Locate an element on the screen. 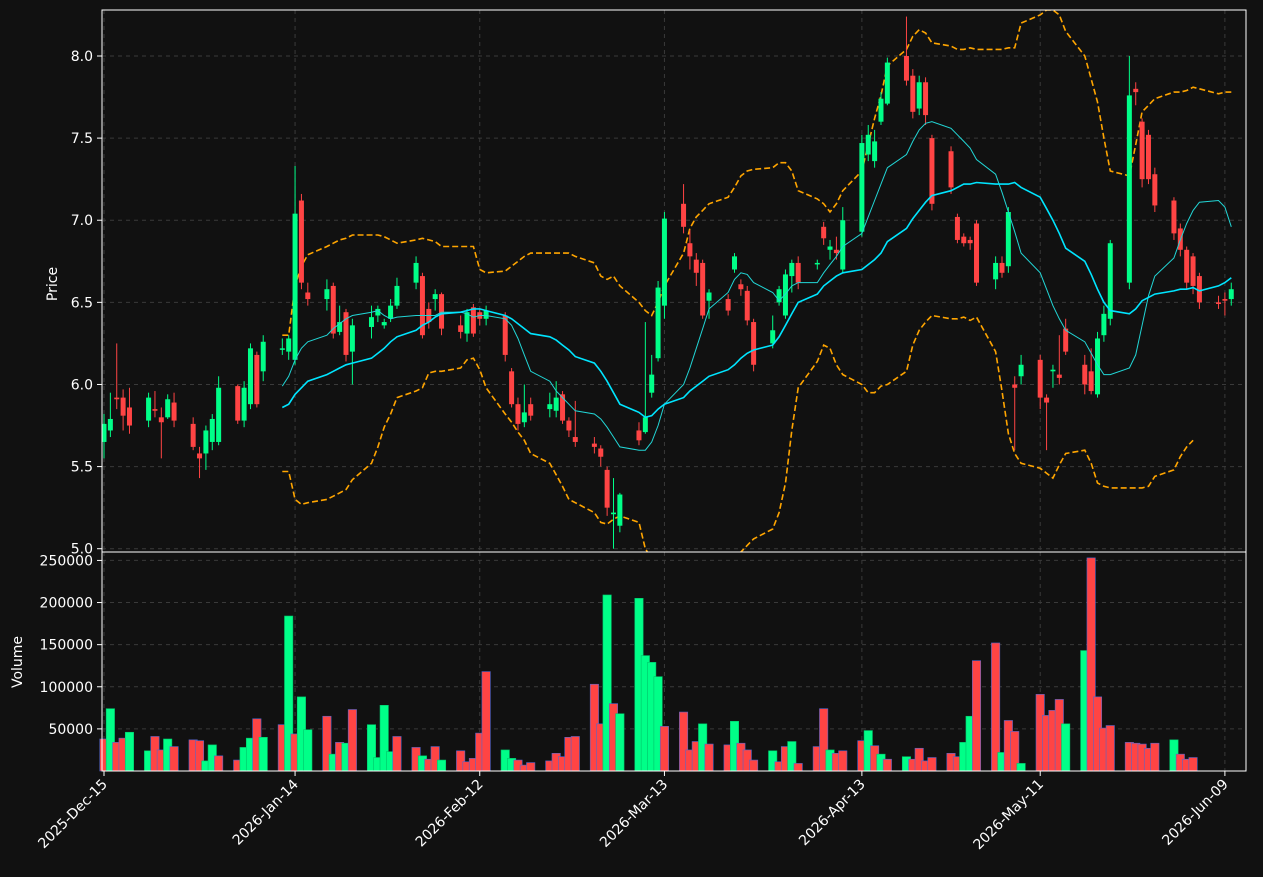 Image resolution: width=1263 pixels, height=877 pixels. volume-axis-label: Volume is located at coordinates (18, 662).